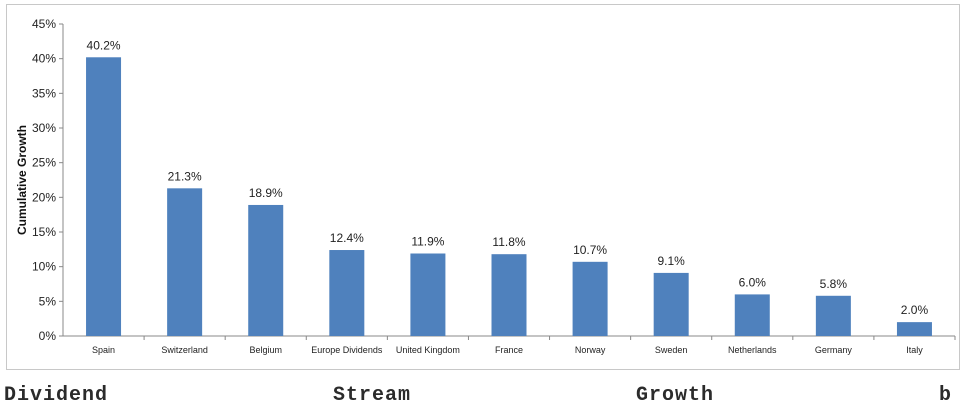 This screenshot has height=407, width=964. I want to click on data-label: 11.8%, so click(508, 242).